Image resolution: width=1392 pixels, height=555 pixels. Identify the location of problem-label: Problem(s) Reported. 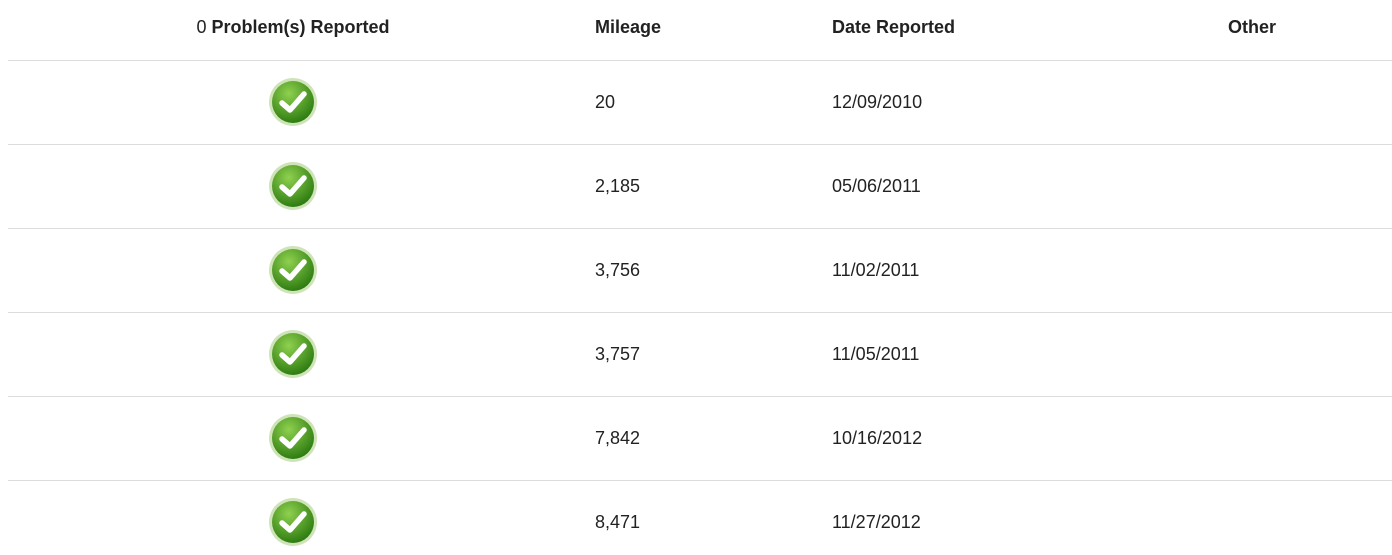
(300, 27).